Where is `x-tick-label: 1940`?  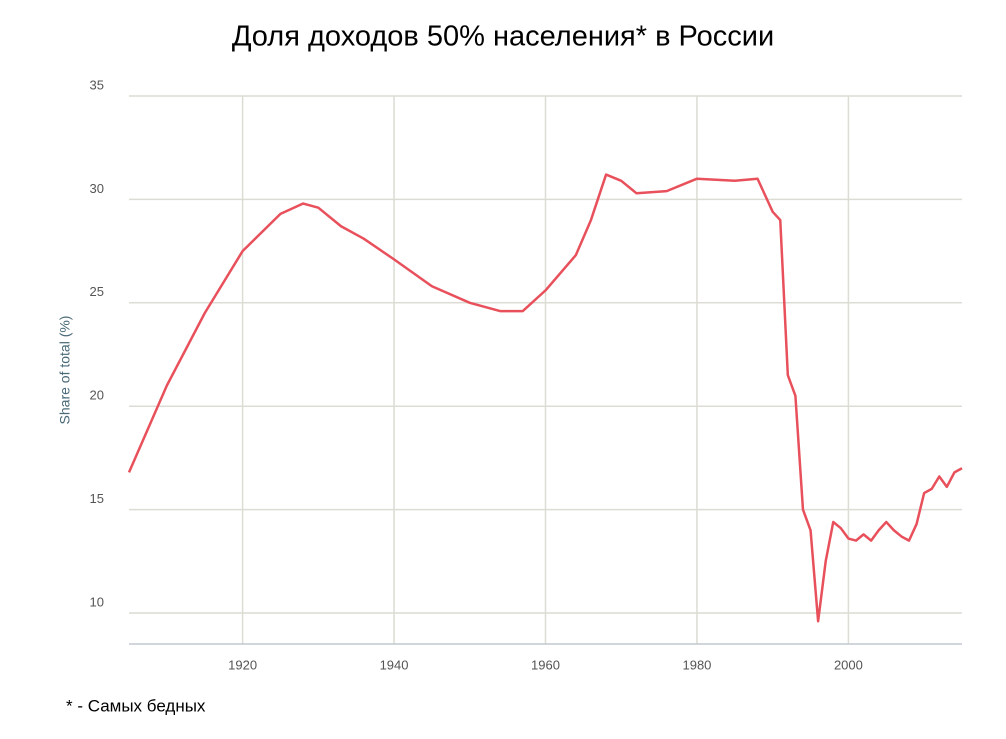
x-tick-label: 1940 is located at coordinates (394, 664).